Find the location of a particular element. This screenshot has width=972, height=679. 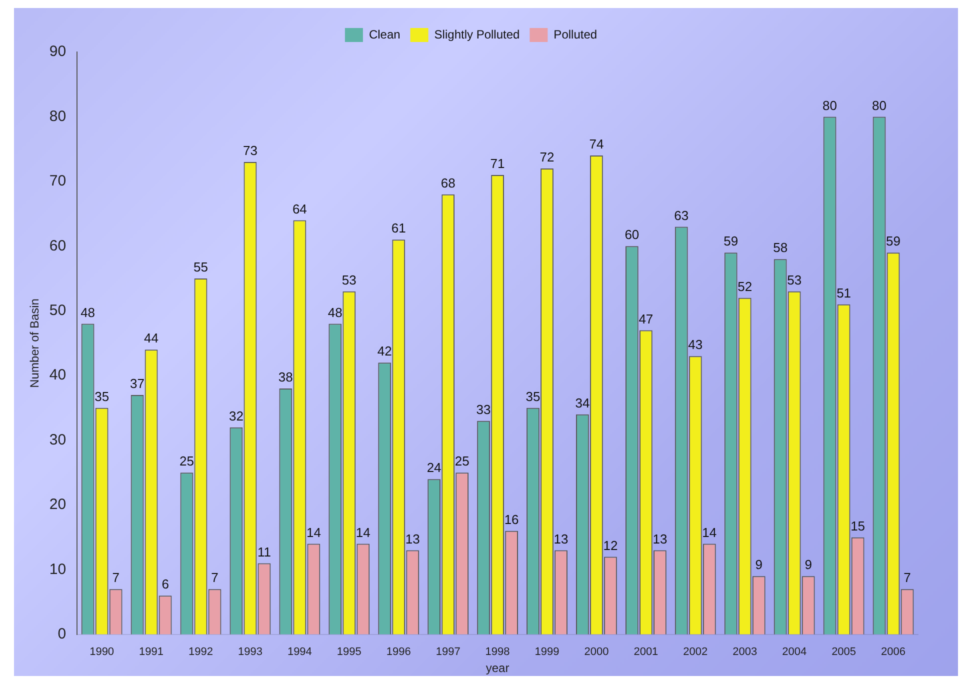

data-label: 73 is located at coordinates (250, 150).